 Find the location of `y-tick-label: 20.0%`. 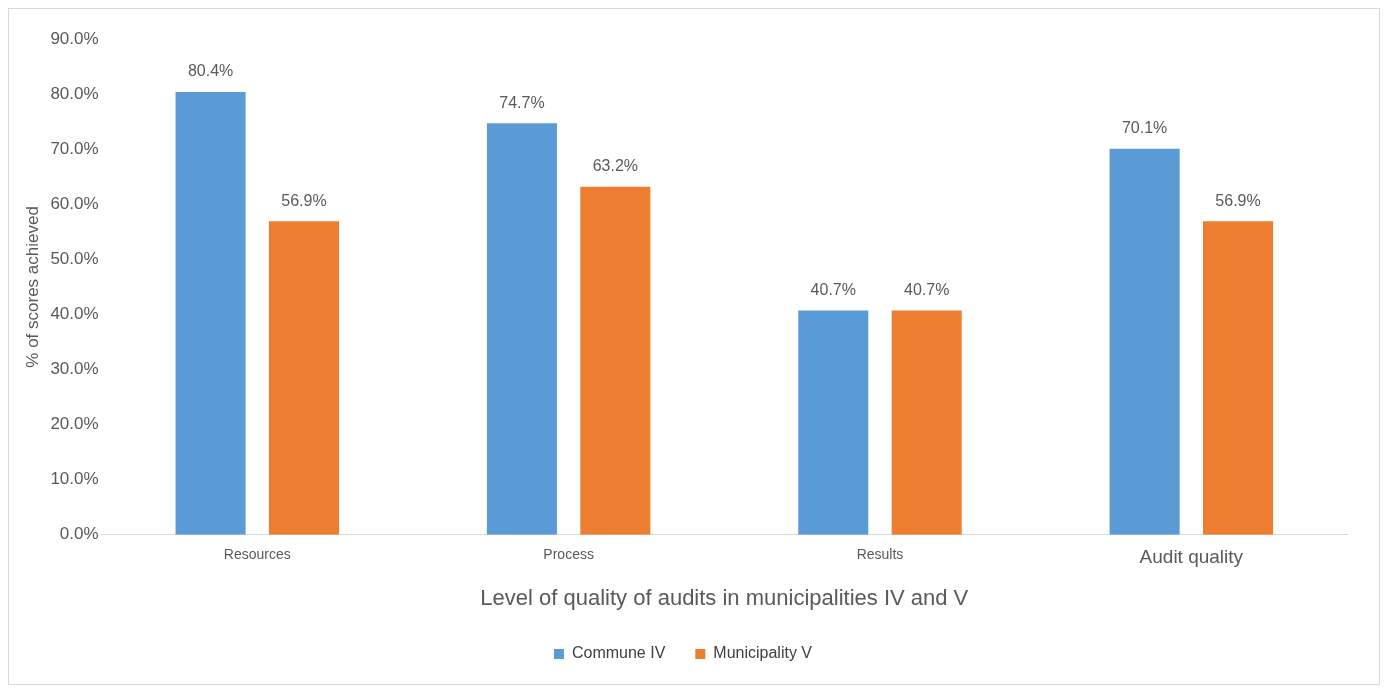

y-tick-label: 20.0% is located at coordinates (74, 424).